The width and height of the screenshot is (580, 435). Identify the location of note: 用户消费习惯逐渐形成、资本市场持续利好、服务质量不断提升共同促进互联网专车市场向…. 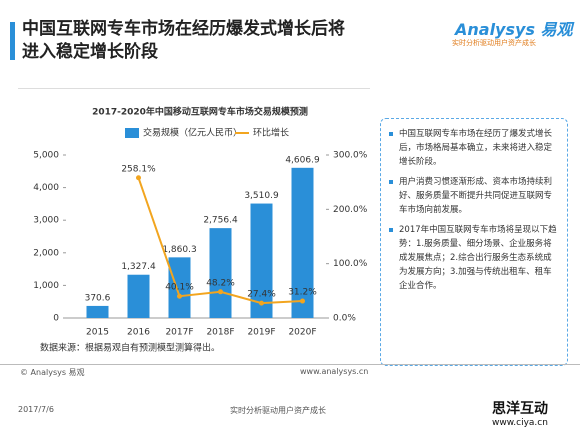
(474, 196).